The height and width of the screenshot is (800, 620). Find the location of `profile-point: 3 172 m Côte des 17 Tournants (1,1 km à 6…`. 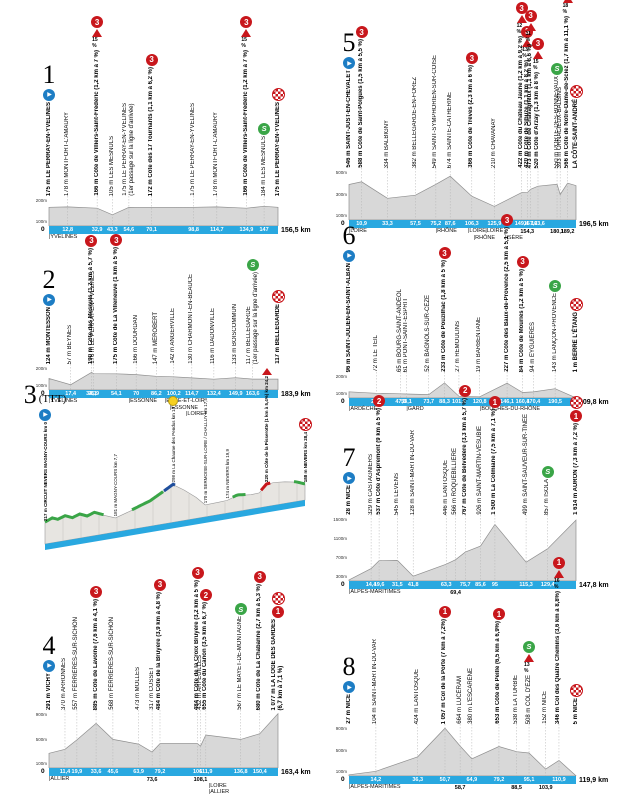

profile-point: 3 172 m Côte des 17 Tournants (1,1 km à 6… is located at coordinates (151, 99).